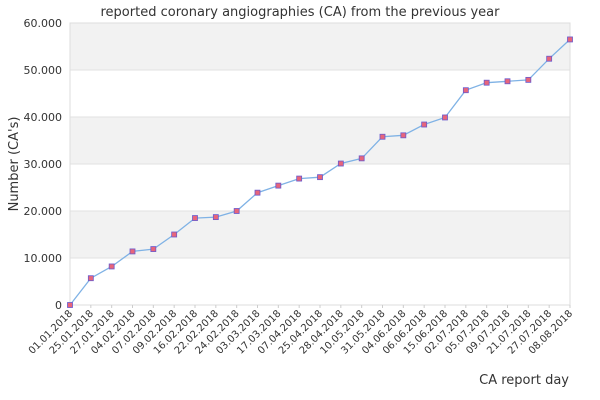 This screenshot has height=400, width=600. I want to click on y-tick-label: 30.000, so click(43, 164).